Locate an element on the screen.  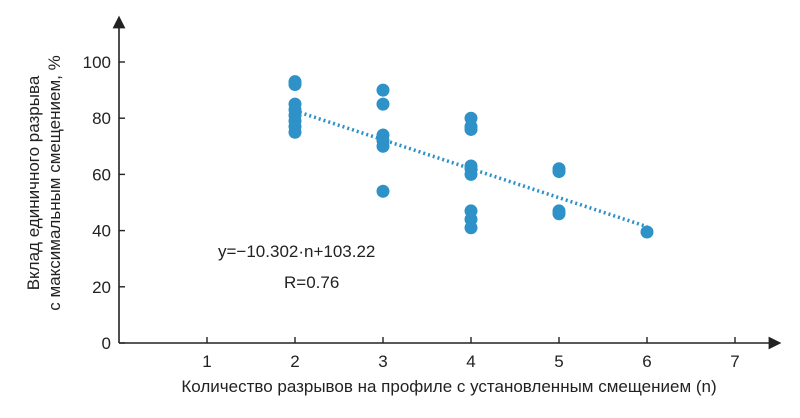
y-tick-label: 0 is located at coordinates (106, 343).